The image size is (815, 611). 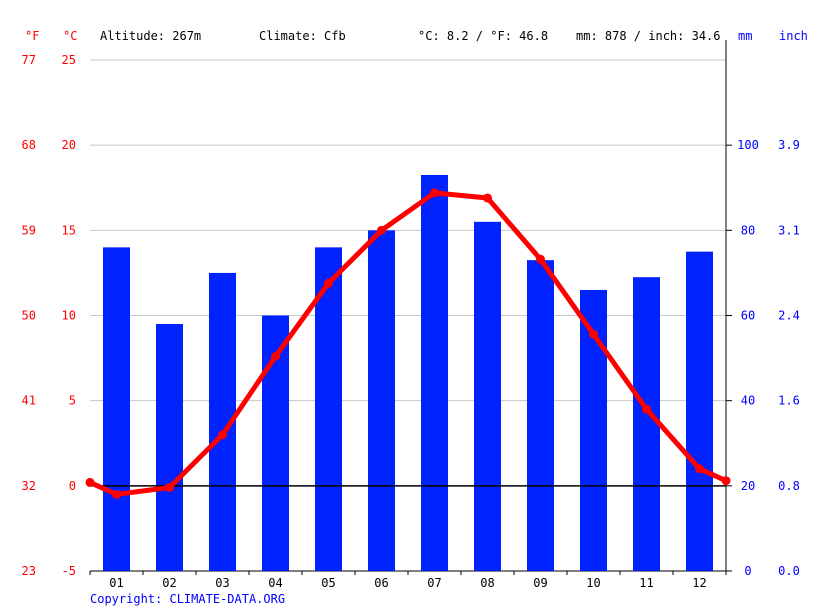 I want to click on celsius-tick-label: -5, so click(x=69, y=571).